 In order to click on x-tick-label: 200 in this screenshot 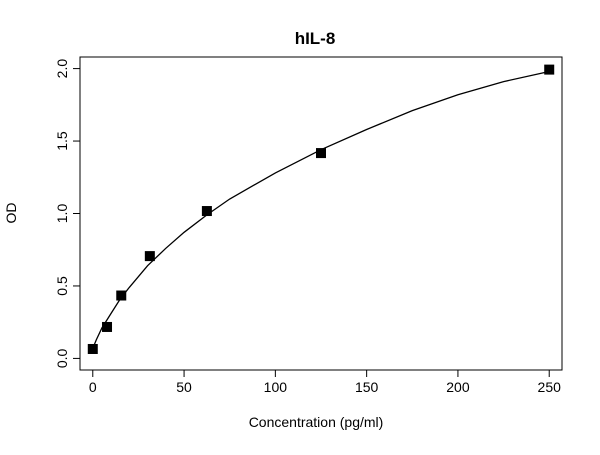, I will do `click(458, 387)`.